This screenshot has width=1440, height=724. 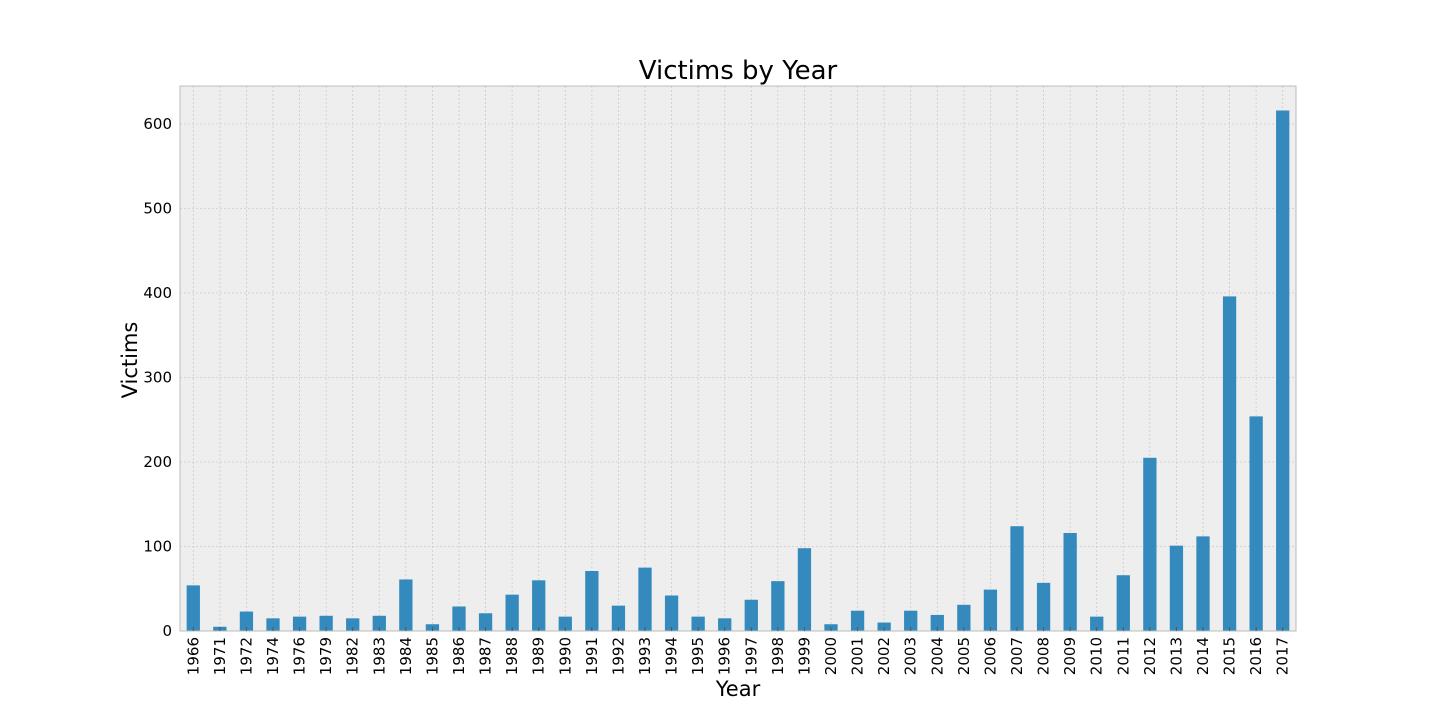 I want to click on bar-2008, so click(x=1043, y=606).